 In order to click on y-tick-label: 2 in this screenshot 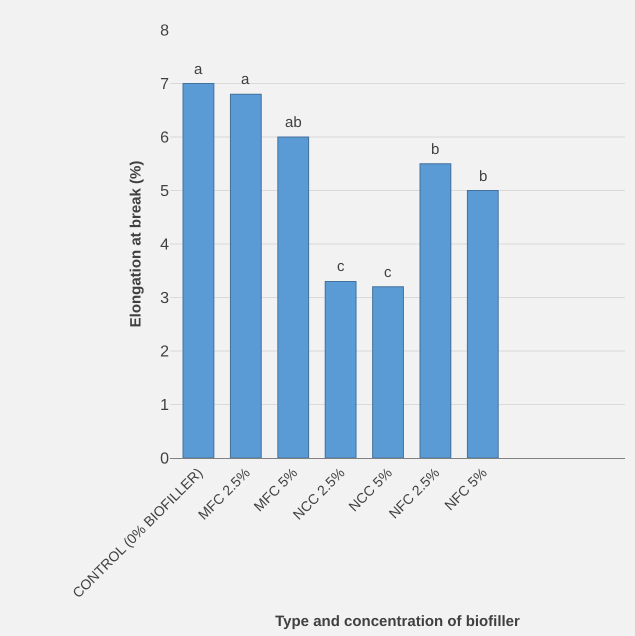, I will do `click(165, 352)`.